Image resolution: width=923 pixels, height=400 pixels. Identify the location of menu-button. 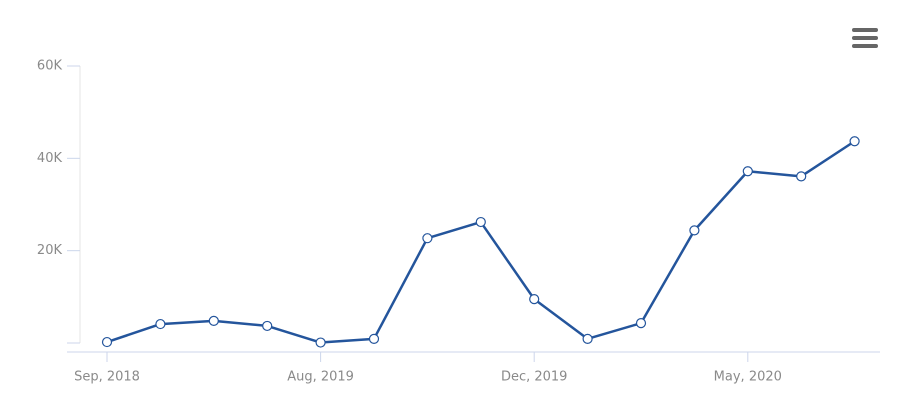
(865, 38).